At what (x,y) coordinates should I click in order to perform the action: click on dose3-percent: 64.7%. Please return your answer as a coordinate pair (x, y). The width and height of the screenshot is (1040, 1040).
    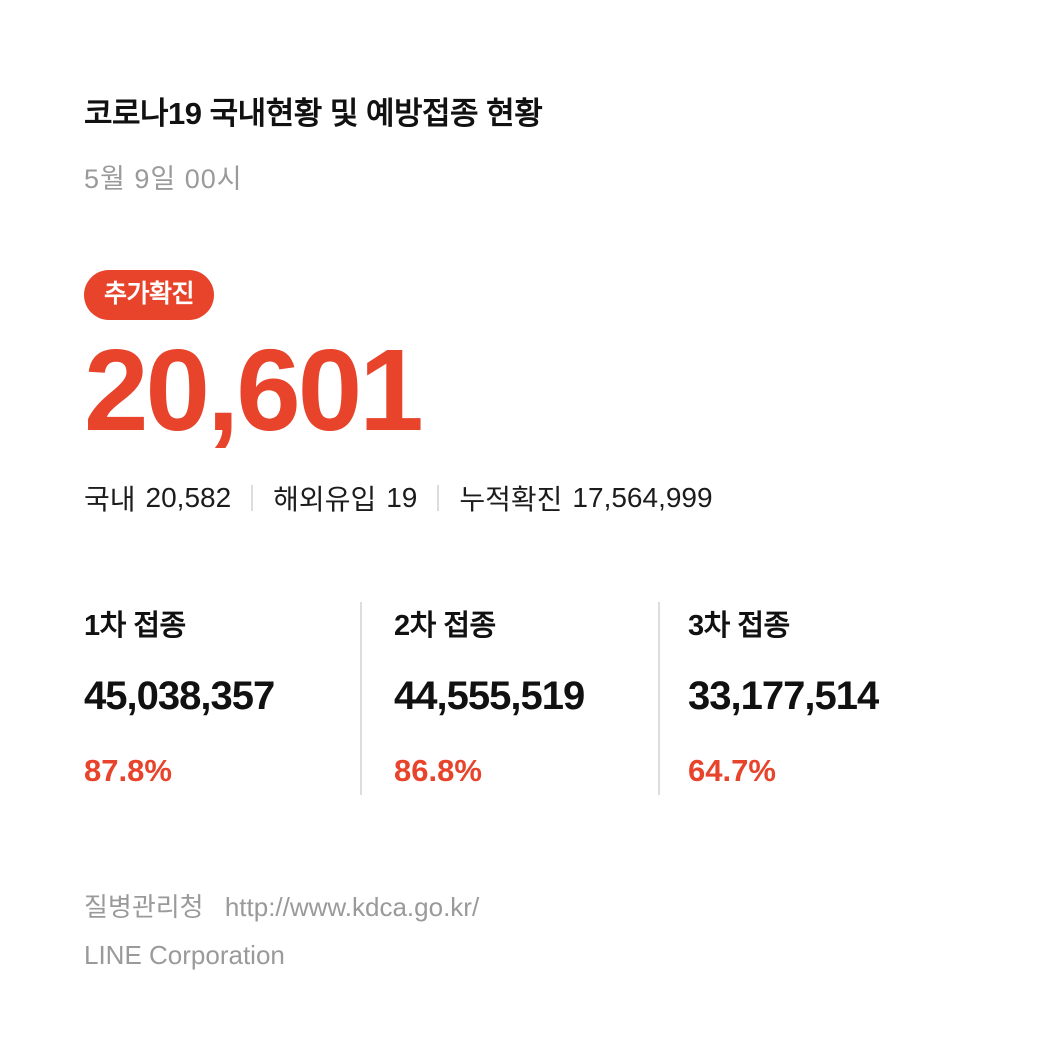
    Looking at the image, I should click on (732, 770).